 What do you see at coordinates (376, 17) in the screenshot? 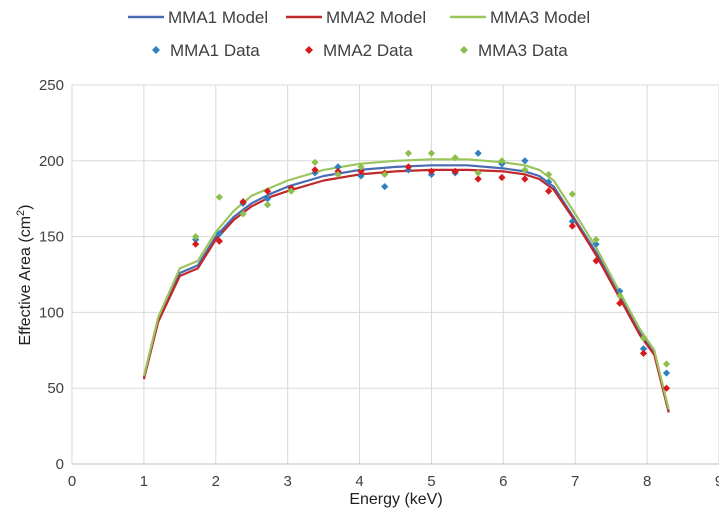
I see `legend-label: MMA2 Model` at bounding box center [376, 17].